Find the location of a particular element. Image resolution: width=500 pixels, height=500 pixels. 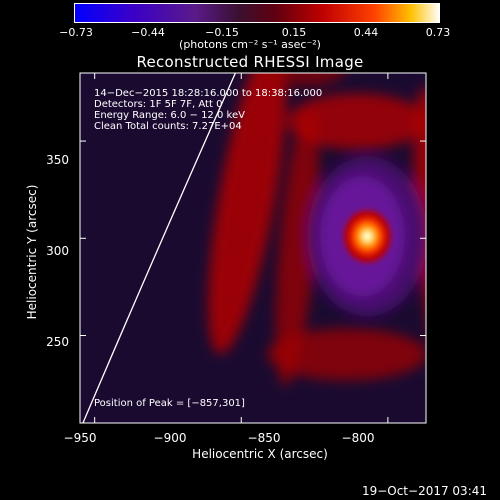

y-tick-label: 300 is located at coordinates (57, 251).